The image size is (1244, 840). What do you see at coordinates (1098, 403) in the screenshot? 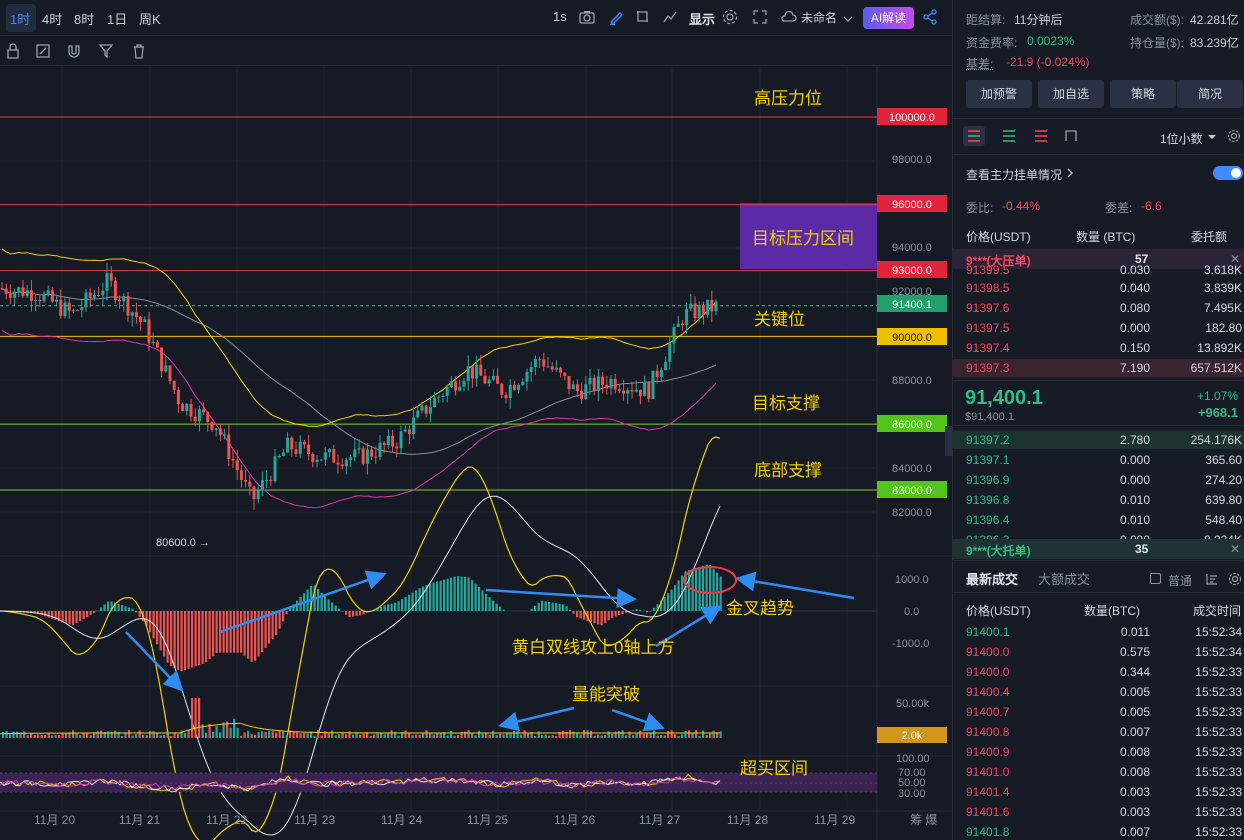
I see `mid-price-block: 91,400.1 $91,400.1 +1.07% +968.1` at bounding box center [1098, 403].